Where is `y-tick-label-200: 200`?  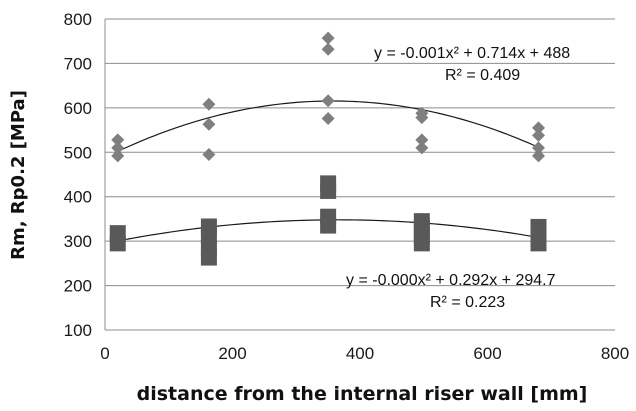
y-tick-label-200: 200 is located at coordinates (78, 286).